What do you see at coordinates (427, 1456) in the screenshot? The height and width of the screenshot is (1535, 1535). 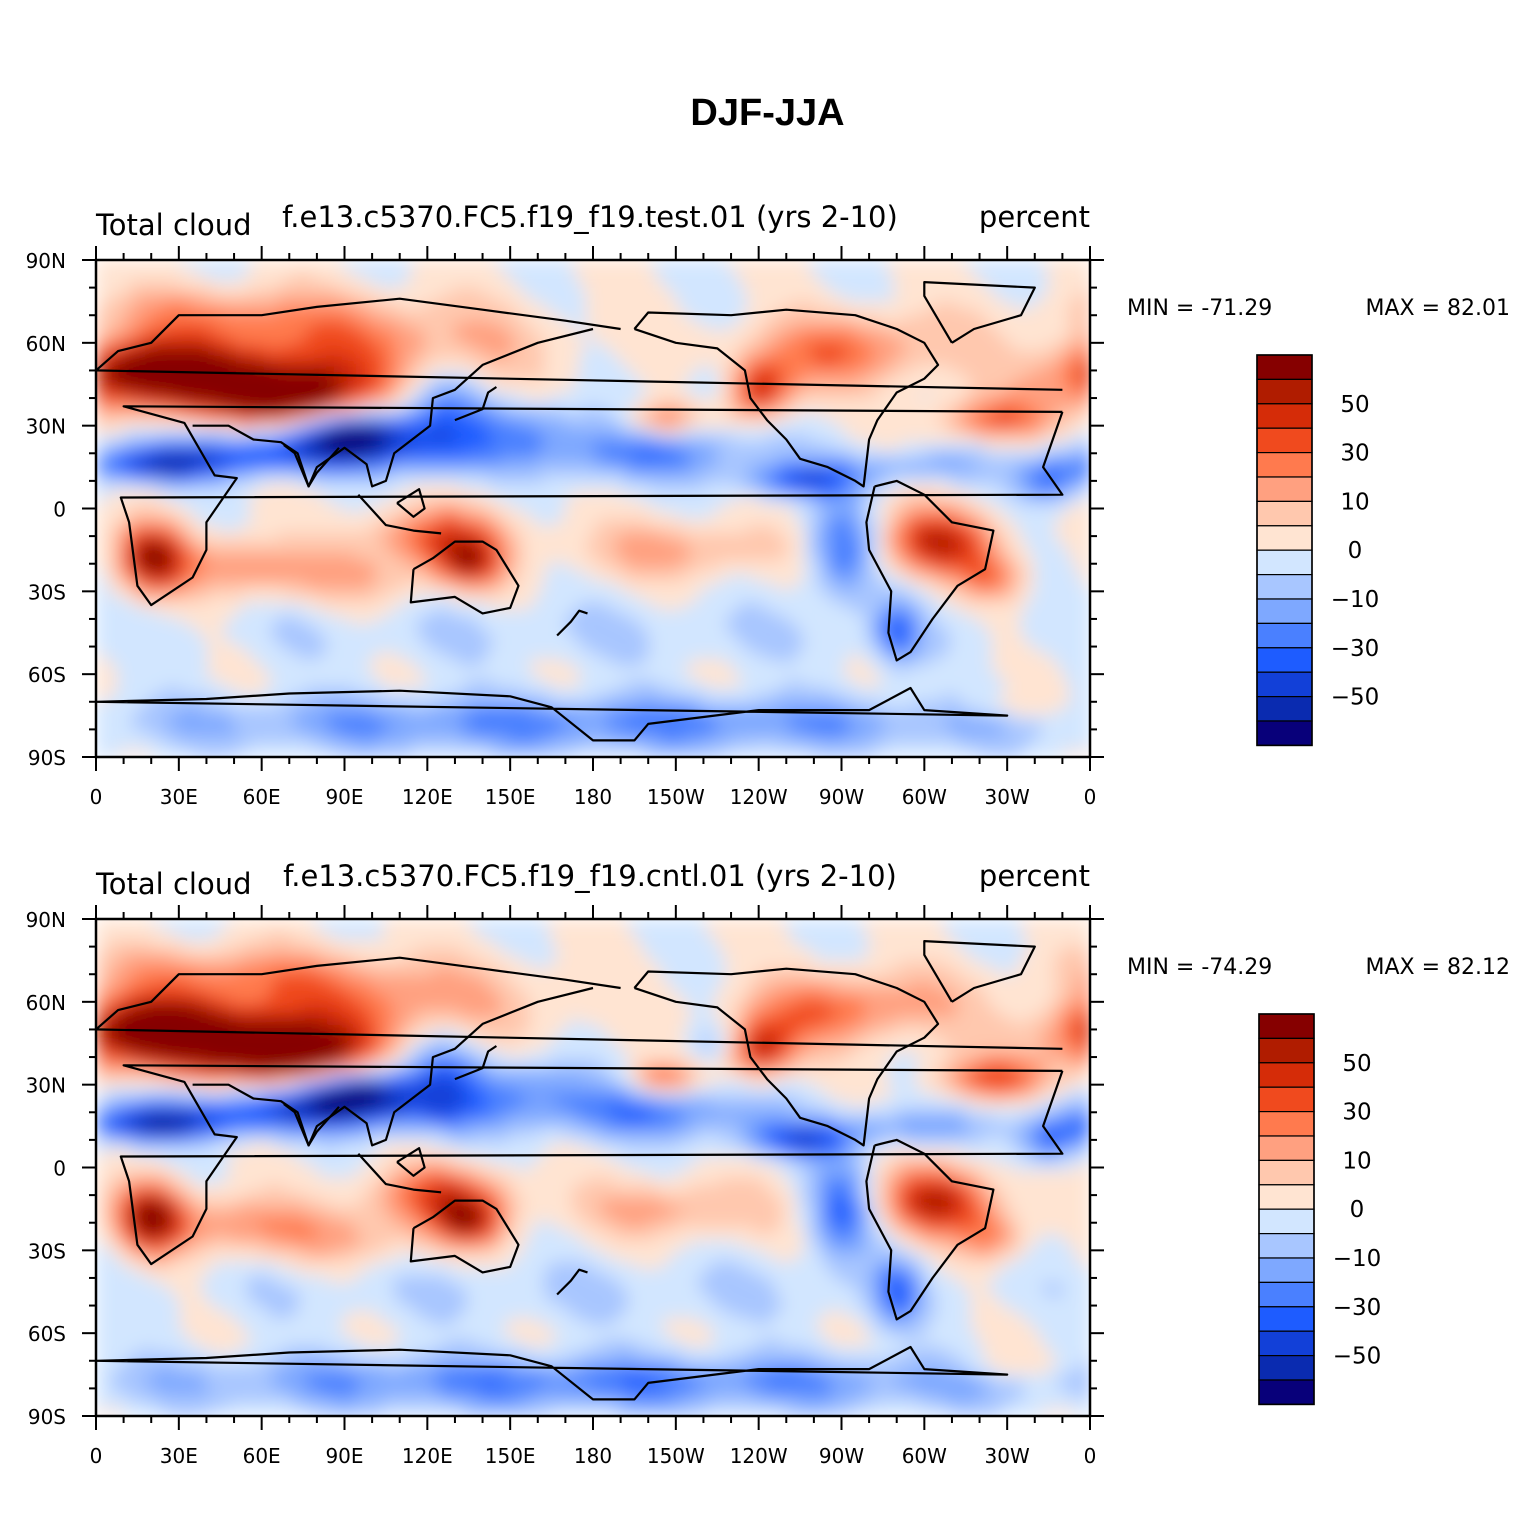 I see `lon-tick-label: 120E` at bounding box center [427, 1456].